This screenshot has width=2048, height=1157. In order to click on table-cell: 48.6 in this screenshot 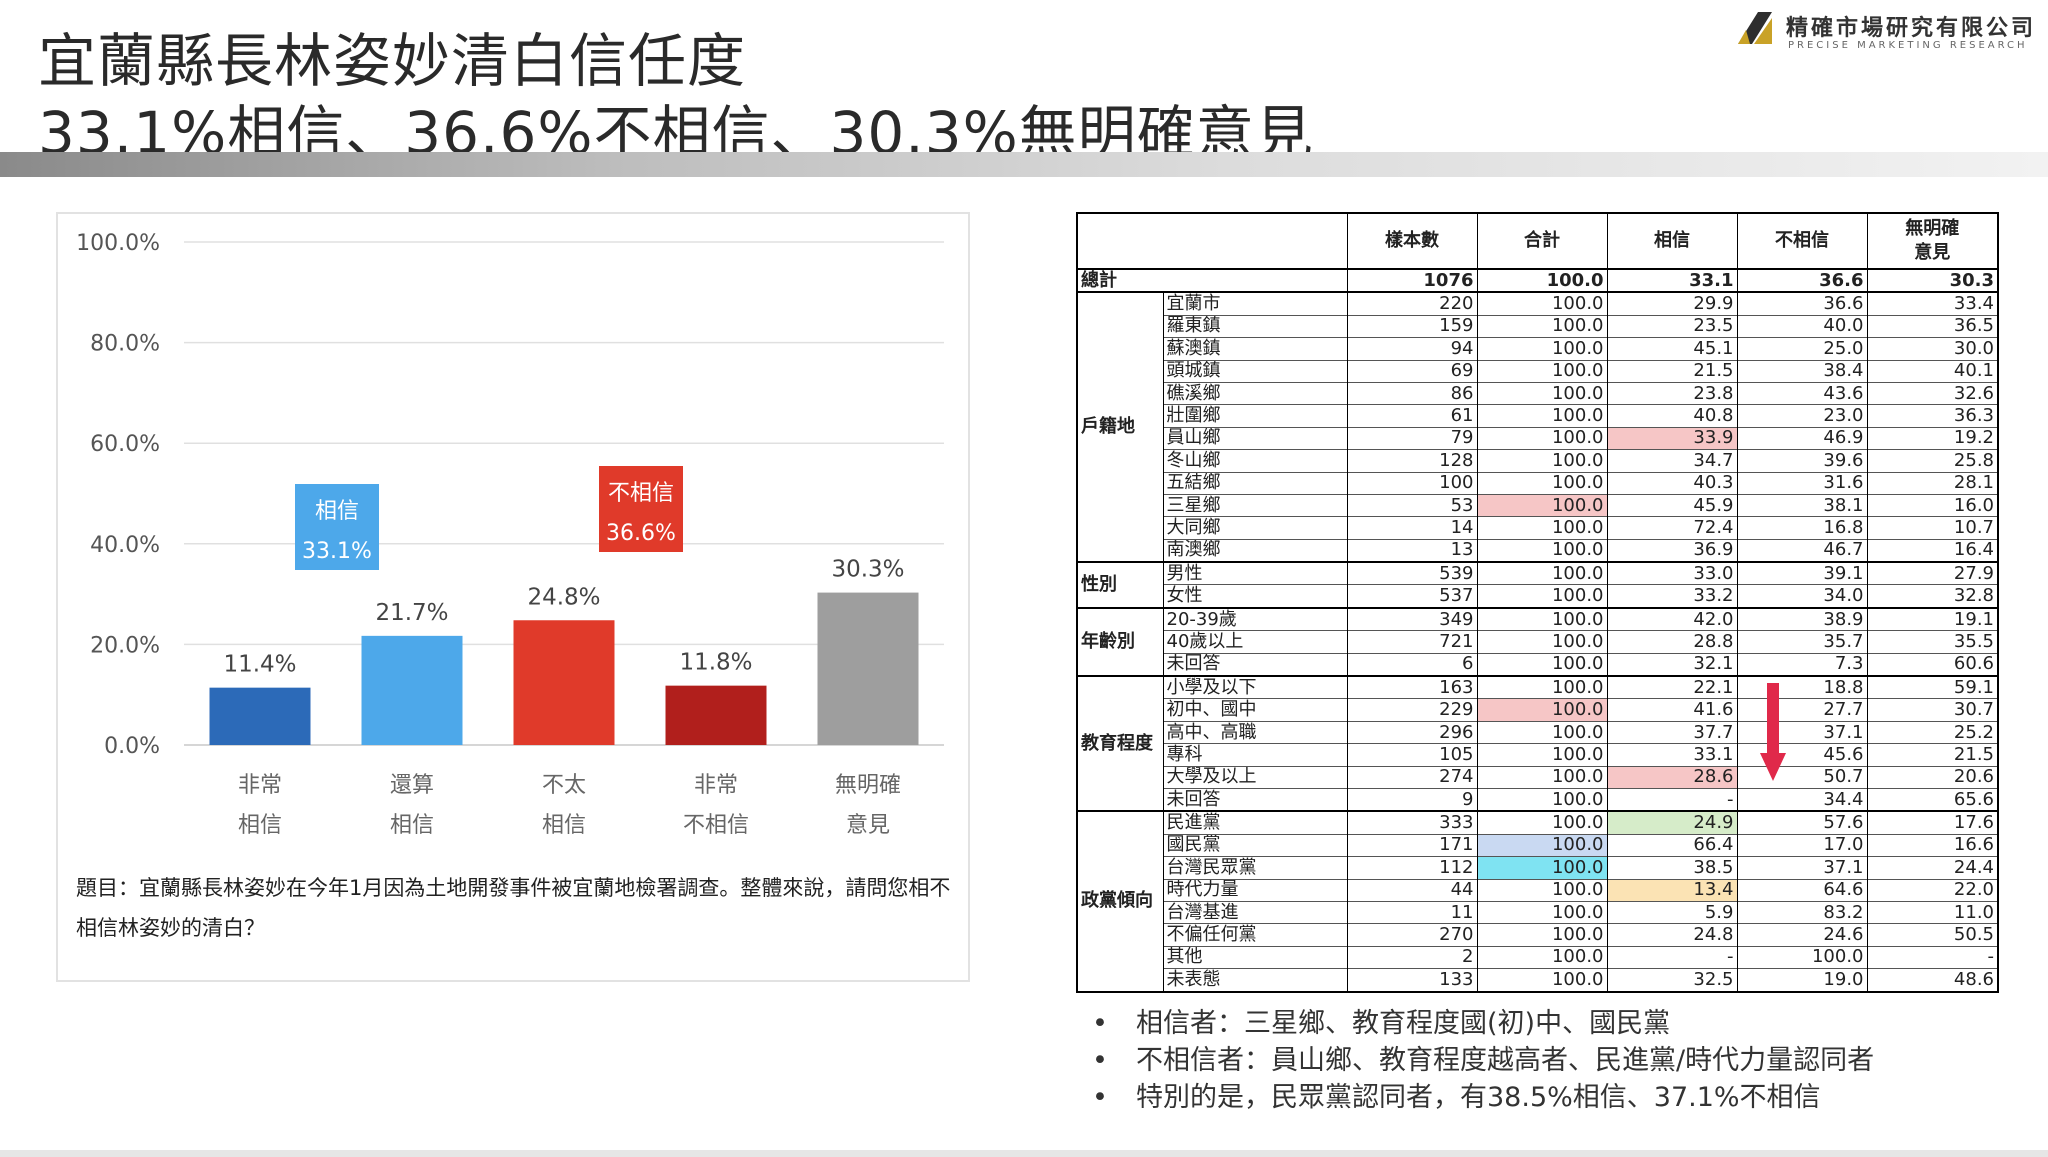, I will do `click(1932, 980)`.